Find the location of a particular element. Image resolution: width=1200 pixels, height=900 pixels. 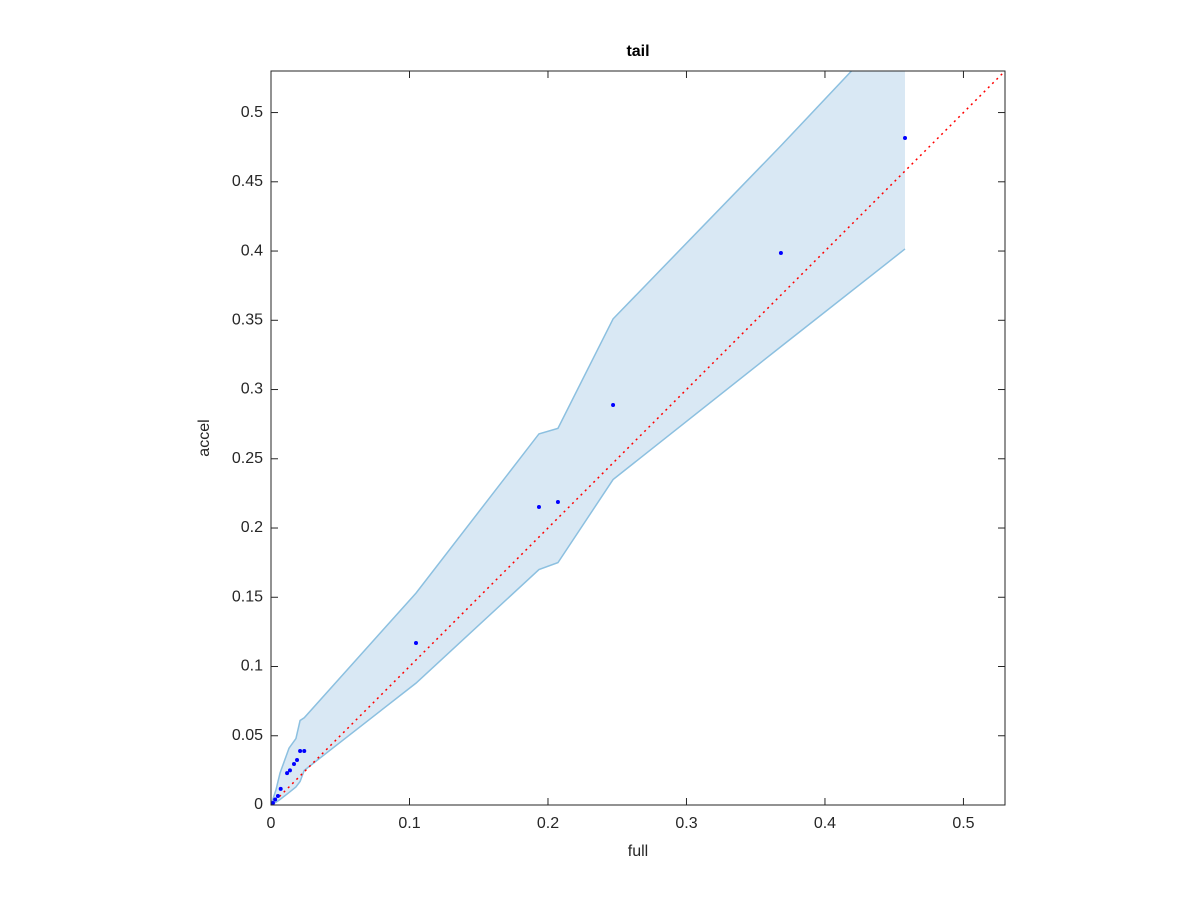

chart-title: tail is located at coordinates (637, 51).